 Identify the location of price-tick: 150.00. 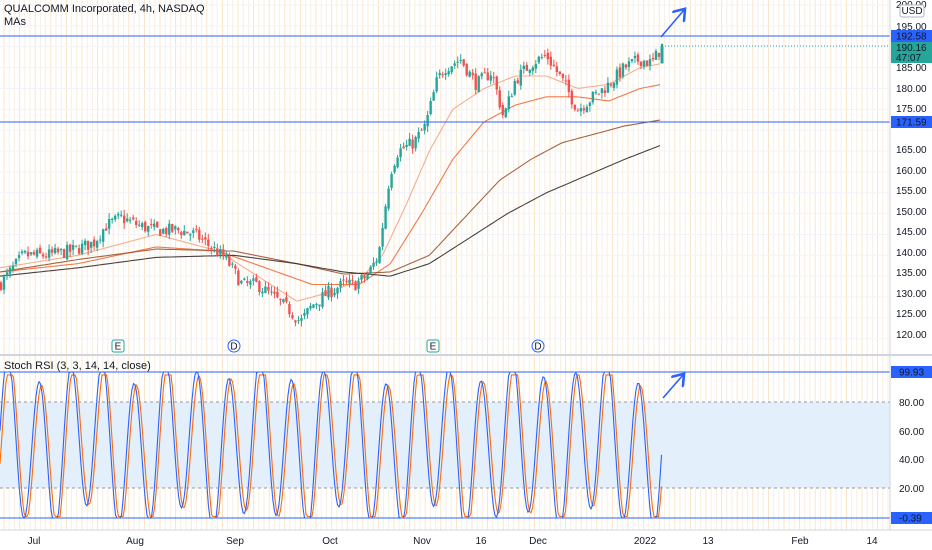
(911, 212).